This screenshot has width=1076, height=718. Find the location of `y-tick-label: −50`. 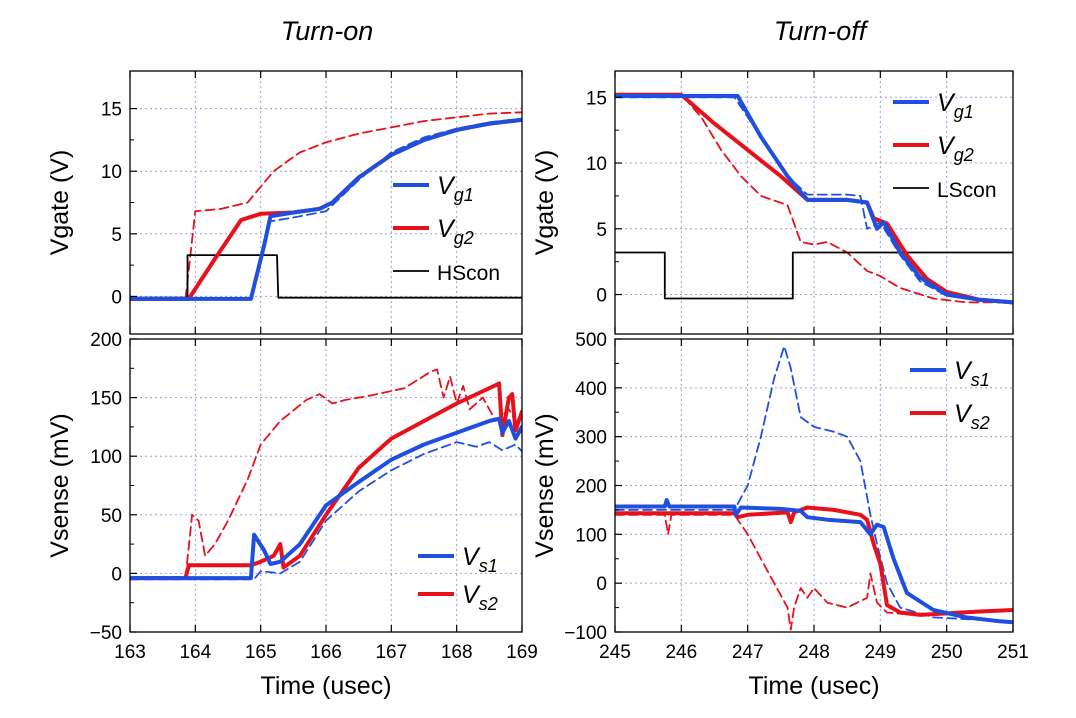

y-tick-label: −50 is located at coordinates (106, 633).